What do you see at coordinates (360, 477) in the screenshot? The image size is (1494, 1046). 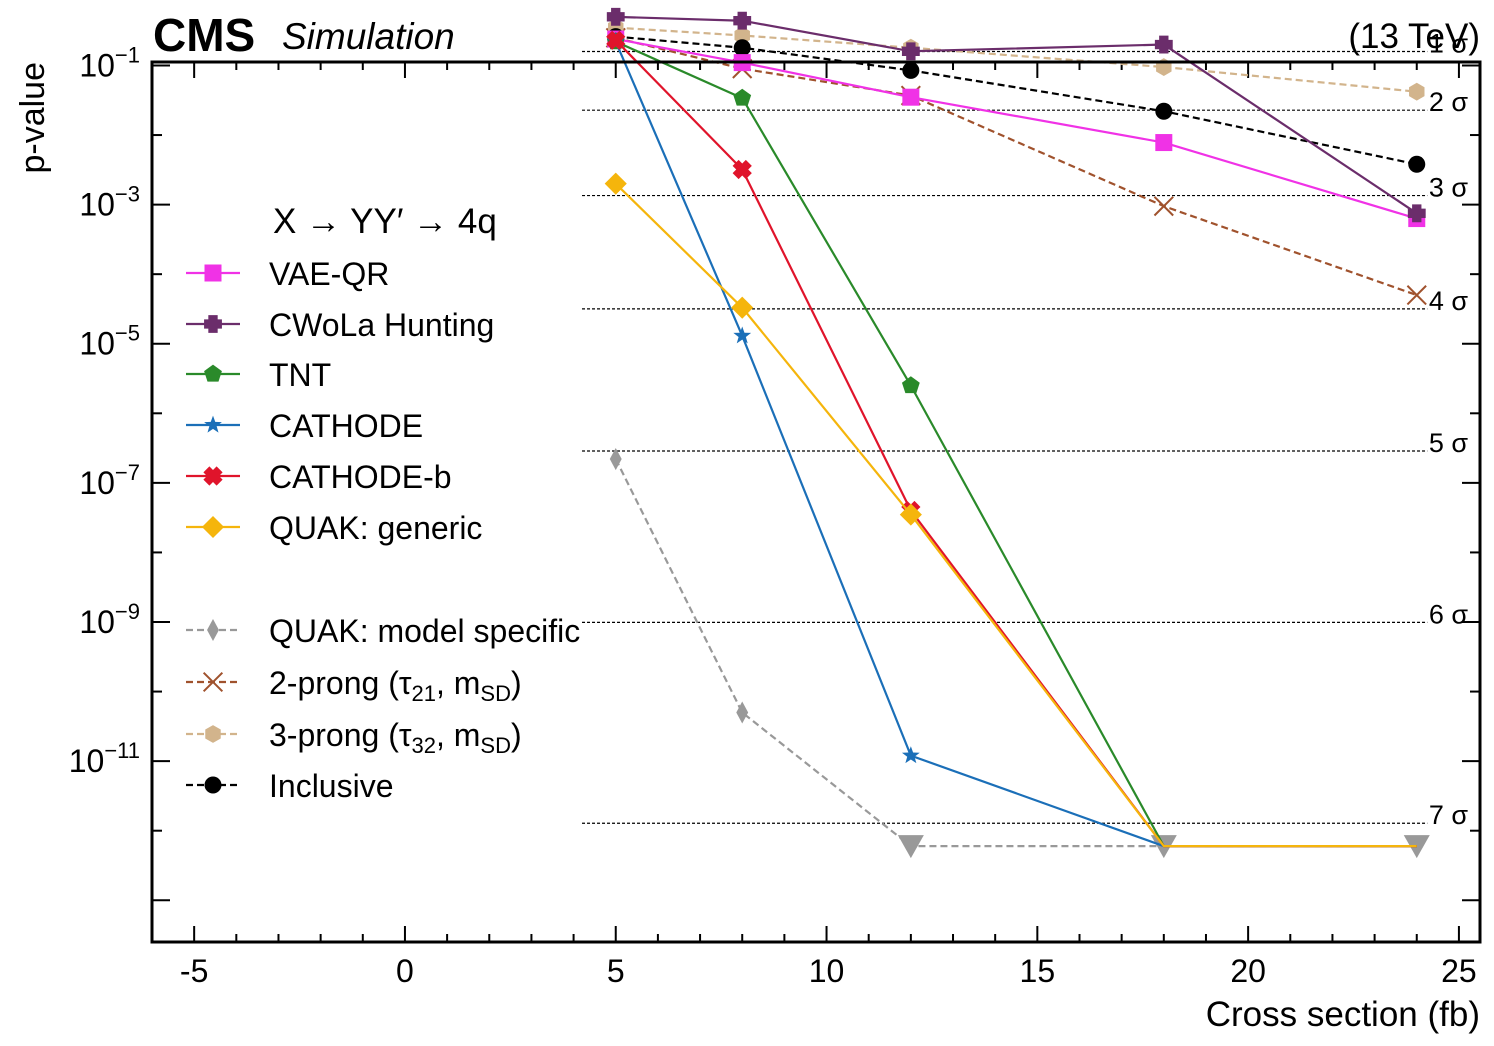 I see `legend-label: CATHODE-b` at bounding box center [360, 477].